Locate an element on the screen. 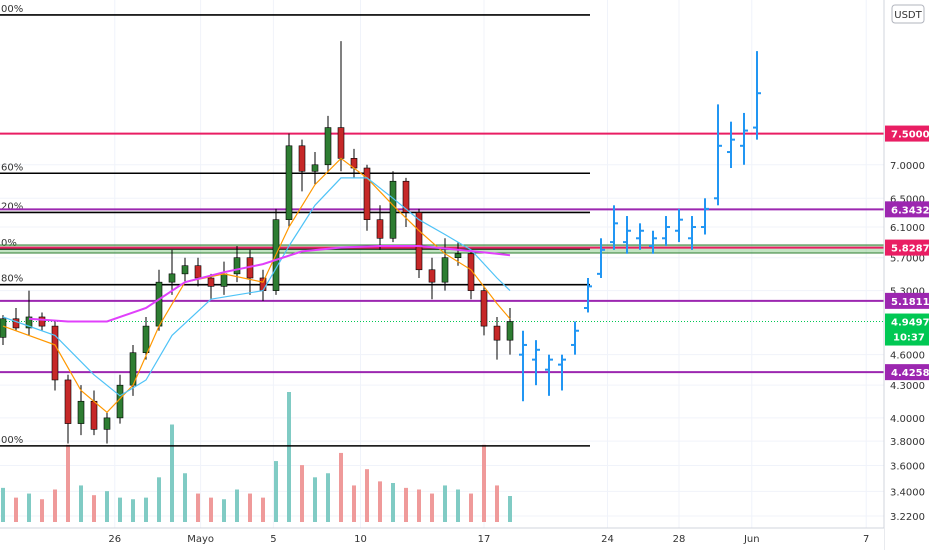 The image size is (932, 550). y-tick-label: 5.3000 is located at coordinates (907, 292).